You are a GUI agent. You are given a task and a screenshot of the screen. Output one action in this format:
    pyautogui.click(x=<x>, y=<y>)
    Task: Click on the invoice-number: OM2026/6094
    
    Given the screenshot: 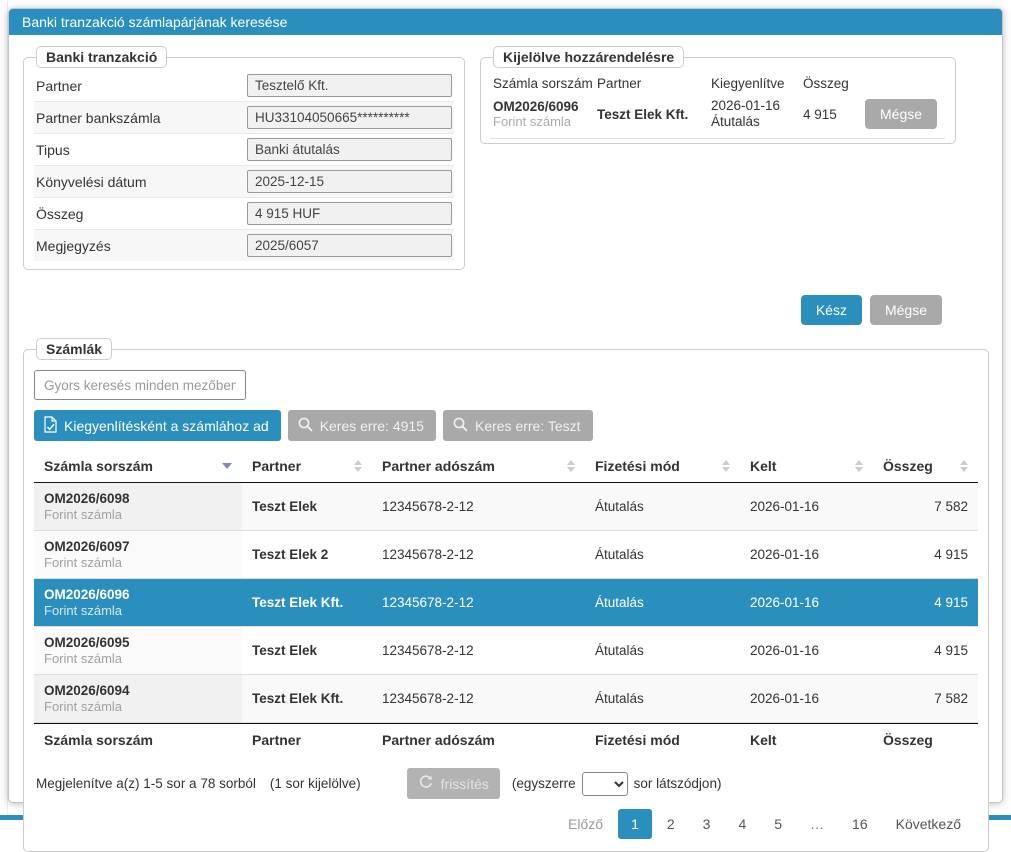 What is the action you would take?
    pyautogui.click(x=87, y=690)
    